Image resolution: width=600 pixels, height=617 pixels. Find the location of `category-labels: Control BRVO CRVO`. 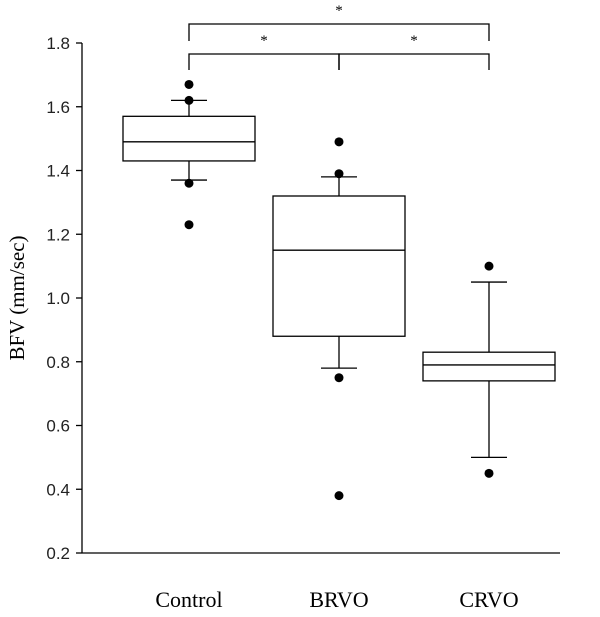

category-labels: Control BRVO CRVO is located at coordinates (336, 599).